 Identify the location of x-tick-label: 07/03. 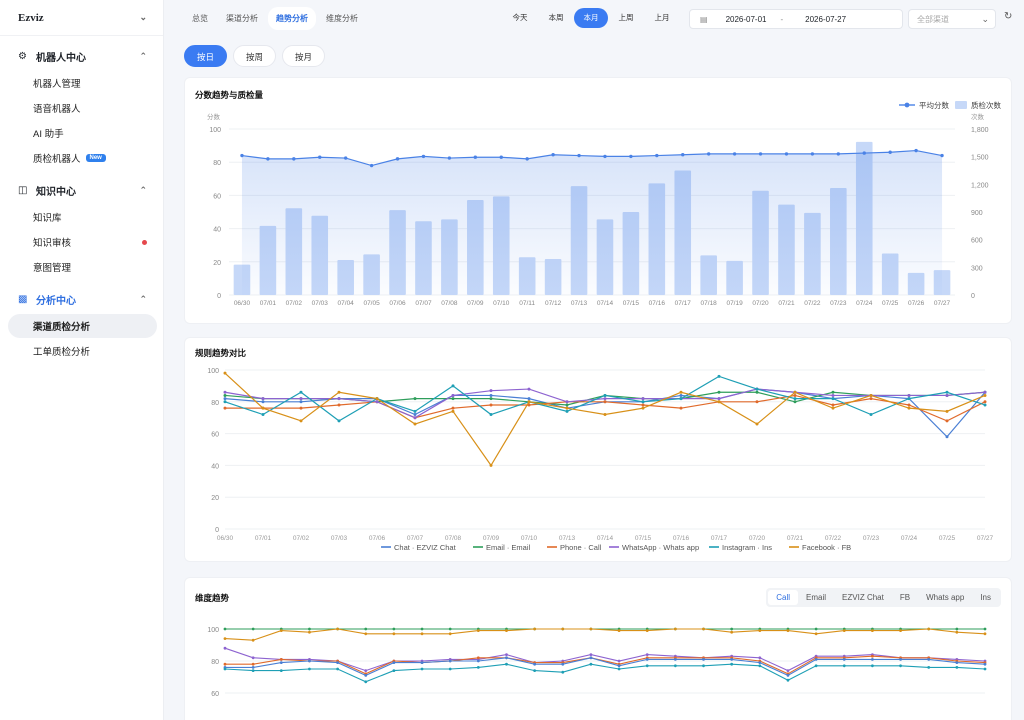
(339, 538).